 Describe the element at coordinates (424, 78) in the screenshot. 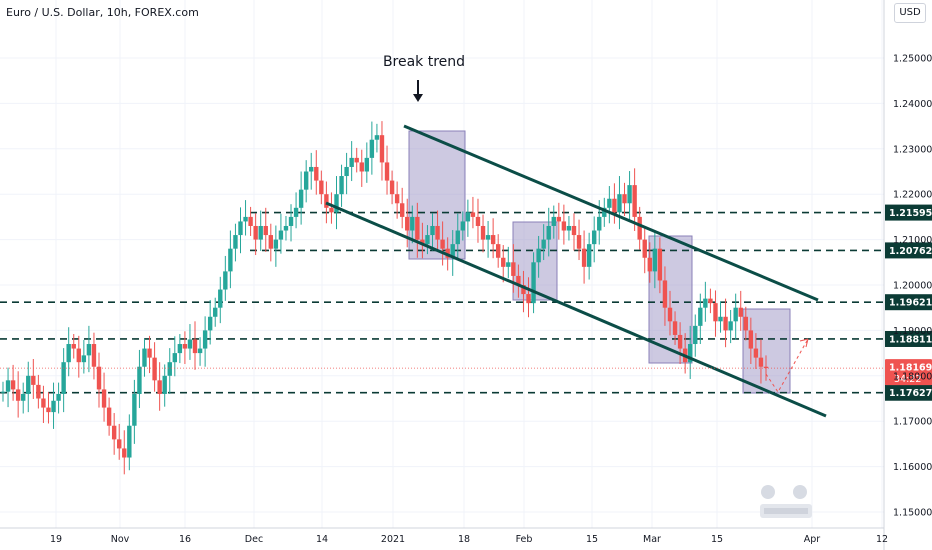

I see `annotation: Break trend` at that location.